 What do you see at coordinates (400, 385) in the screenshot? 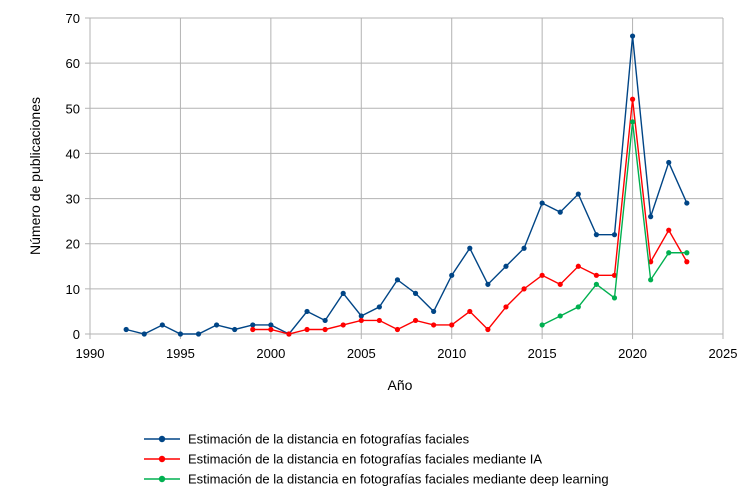
I see `x-axis-title: Año` at bounding box center [400, 385].